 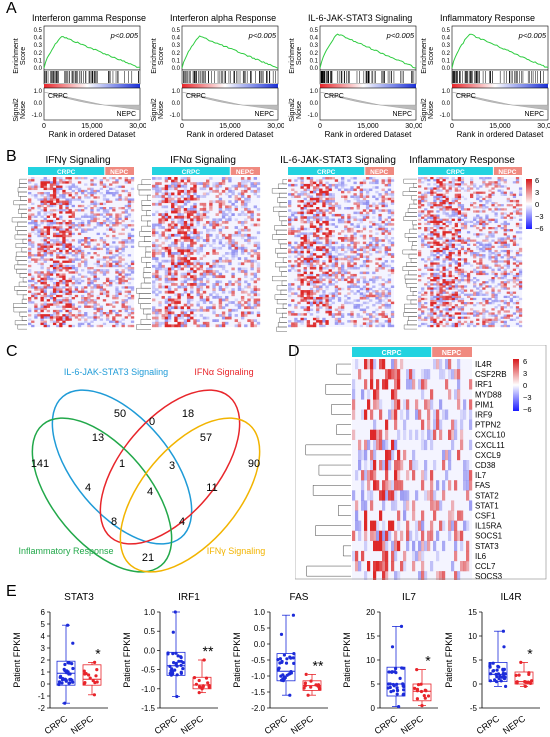 What do you see at coordinates (446, 92) in the screenshot?
I see `gsea-sn-tick: 1.0` at bounding box center [446, 92].